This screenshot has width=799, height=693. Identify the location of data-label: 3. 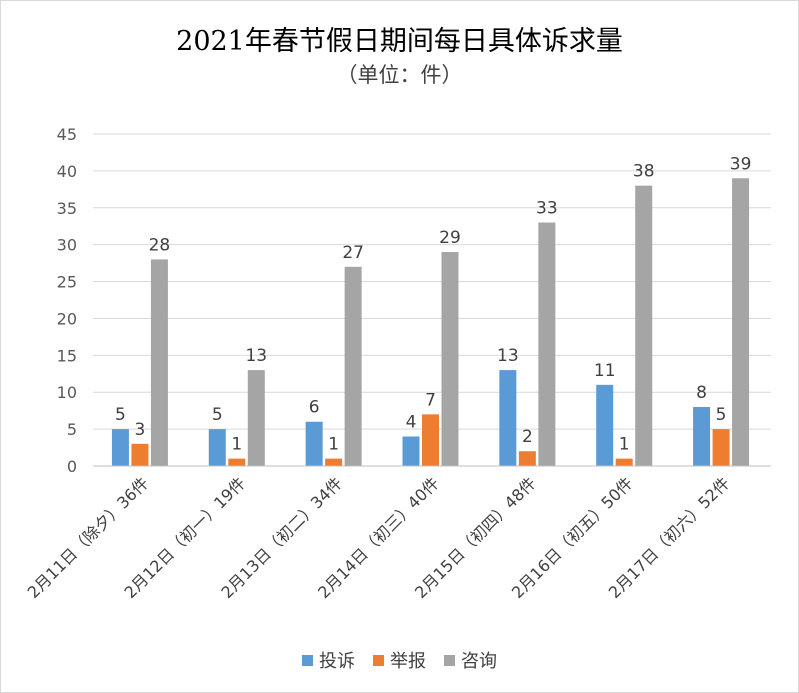
(140, 430).